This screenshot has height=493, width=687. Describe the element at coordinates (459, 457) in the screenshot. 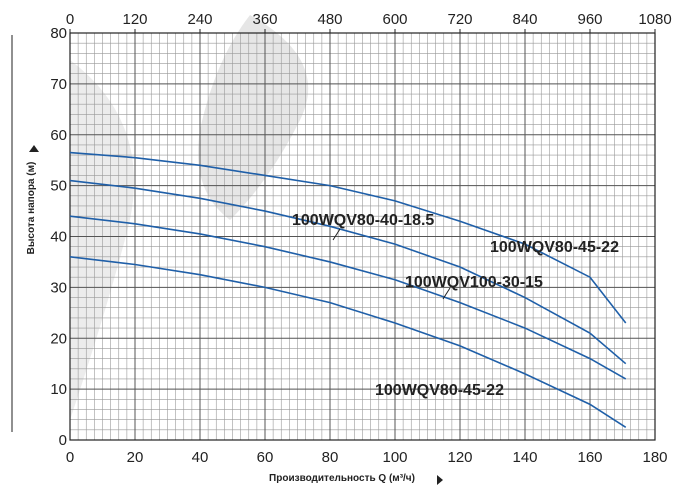

I see `x-tick-label: 120` at that location.